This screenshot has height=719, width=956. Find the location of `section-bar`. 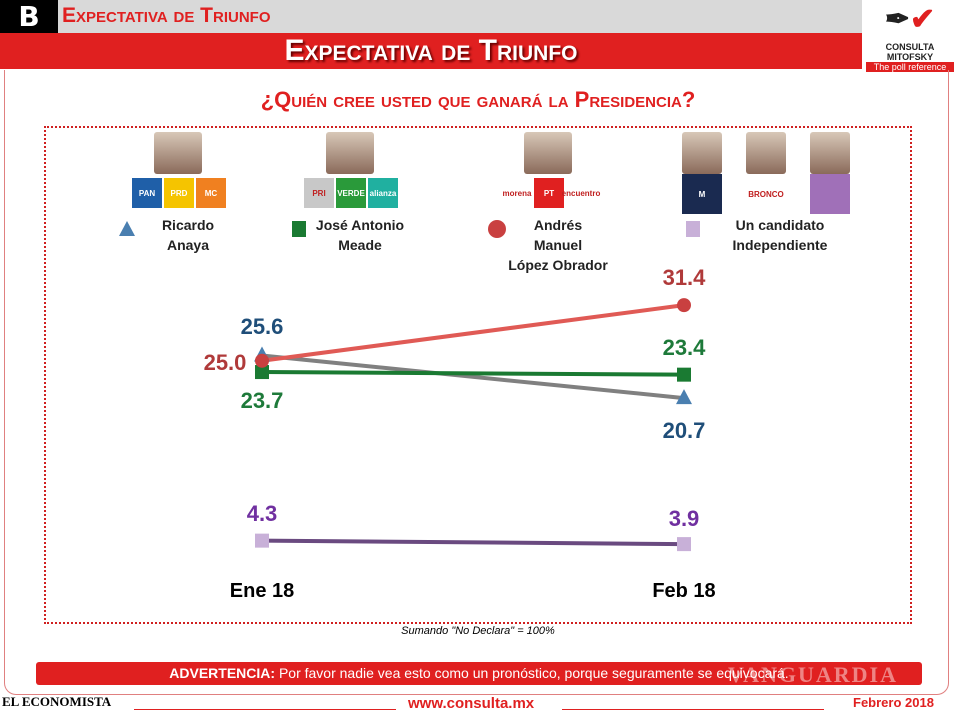

section-bar is located at coordinates (431, 16).